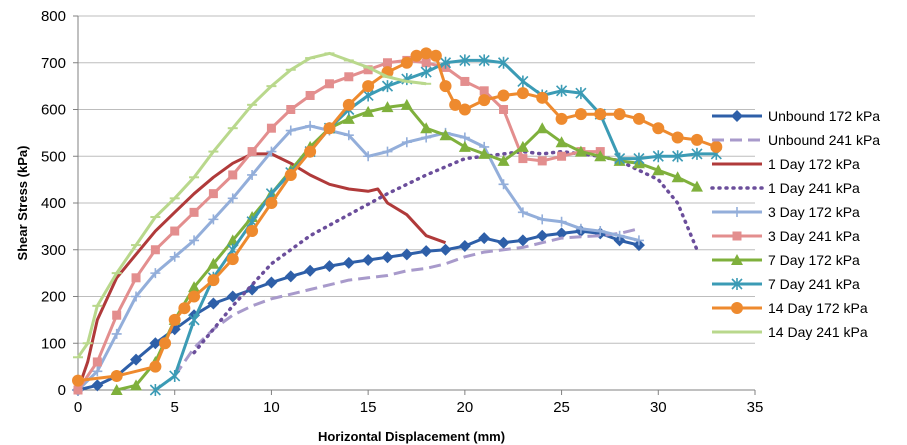 The image size is (907, 445). I want to click on legend-item-unbound-241-kpa: Unbound 241 kPa, so click(796, 140).